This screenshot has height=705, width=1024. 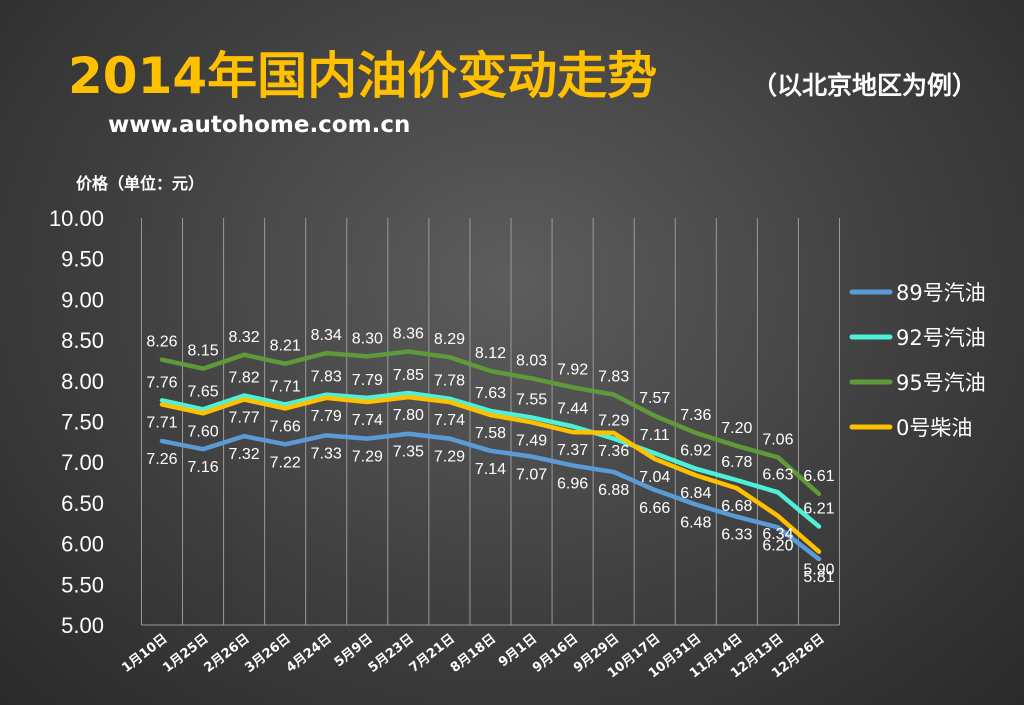 What do you see at coordinates (408, 333) in the screenshot?
I see `data-label: 8.36` at bounding box center [408, 333].